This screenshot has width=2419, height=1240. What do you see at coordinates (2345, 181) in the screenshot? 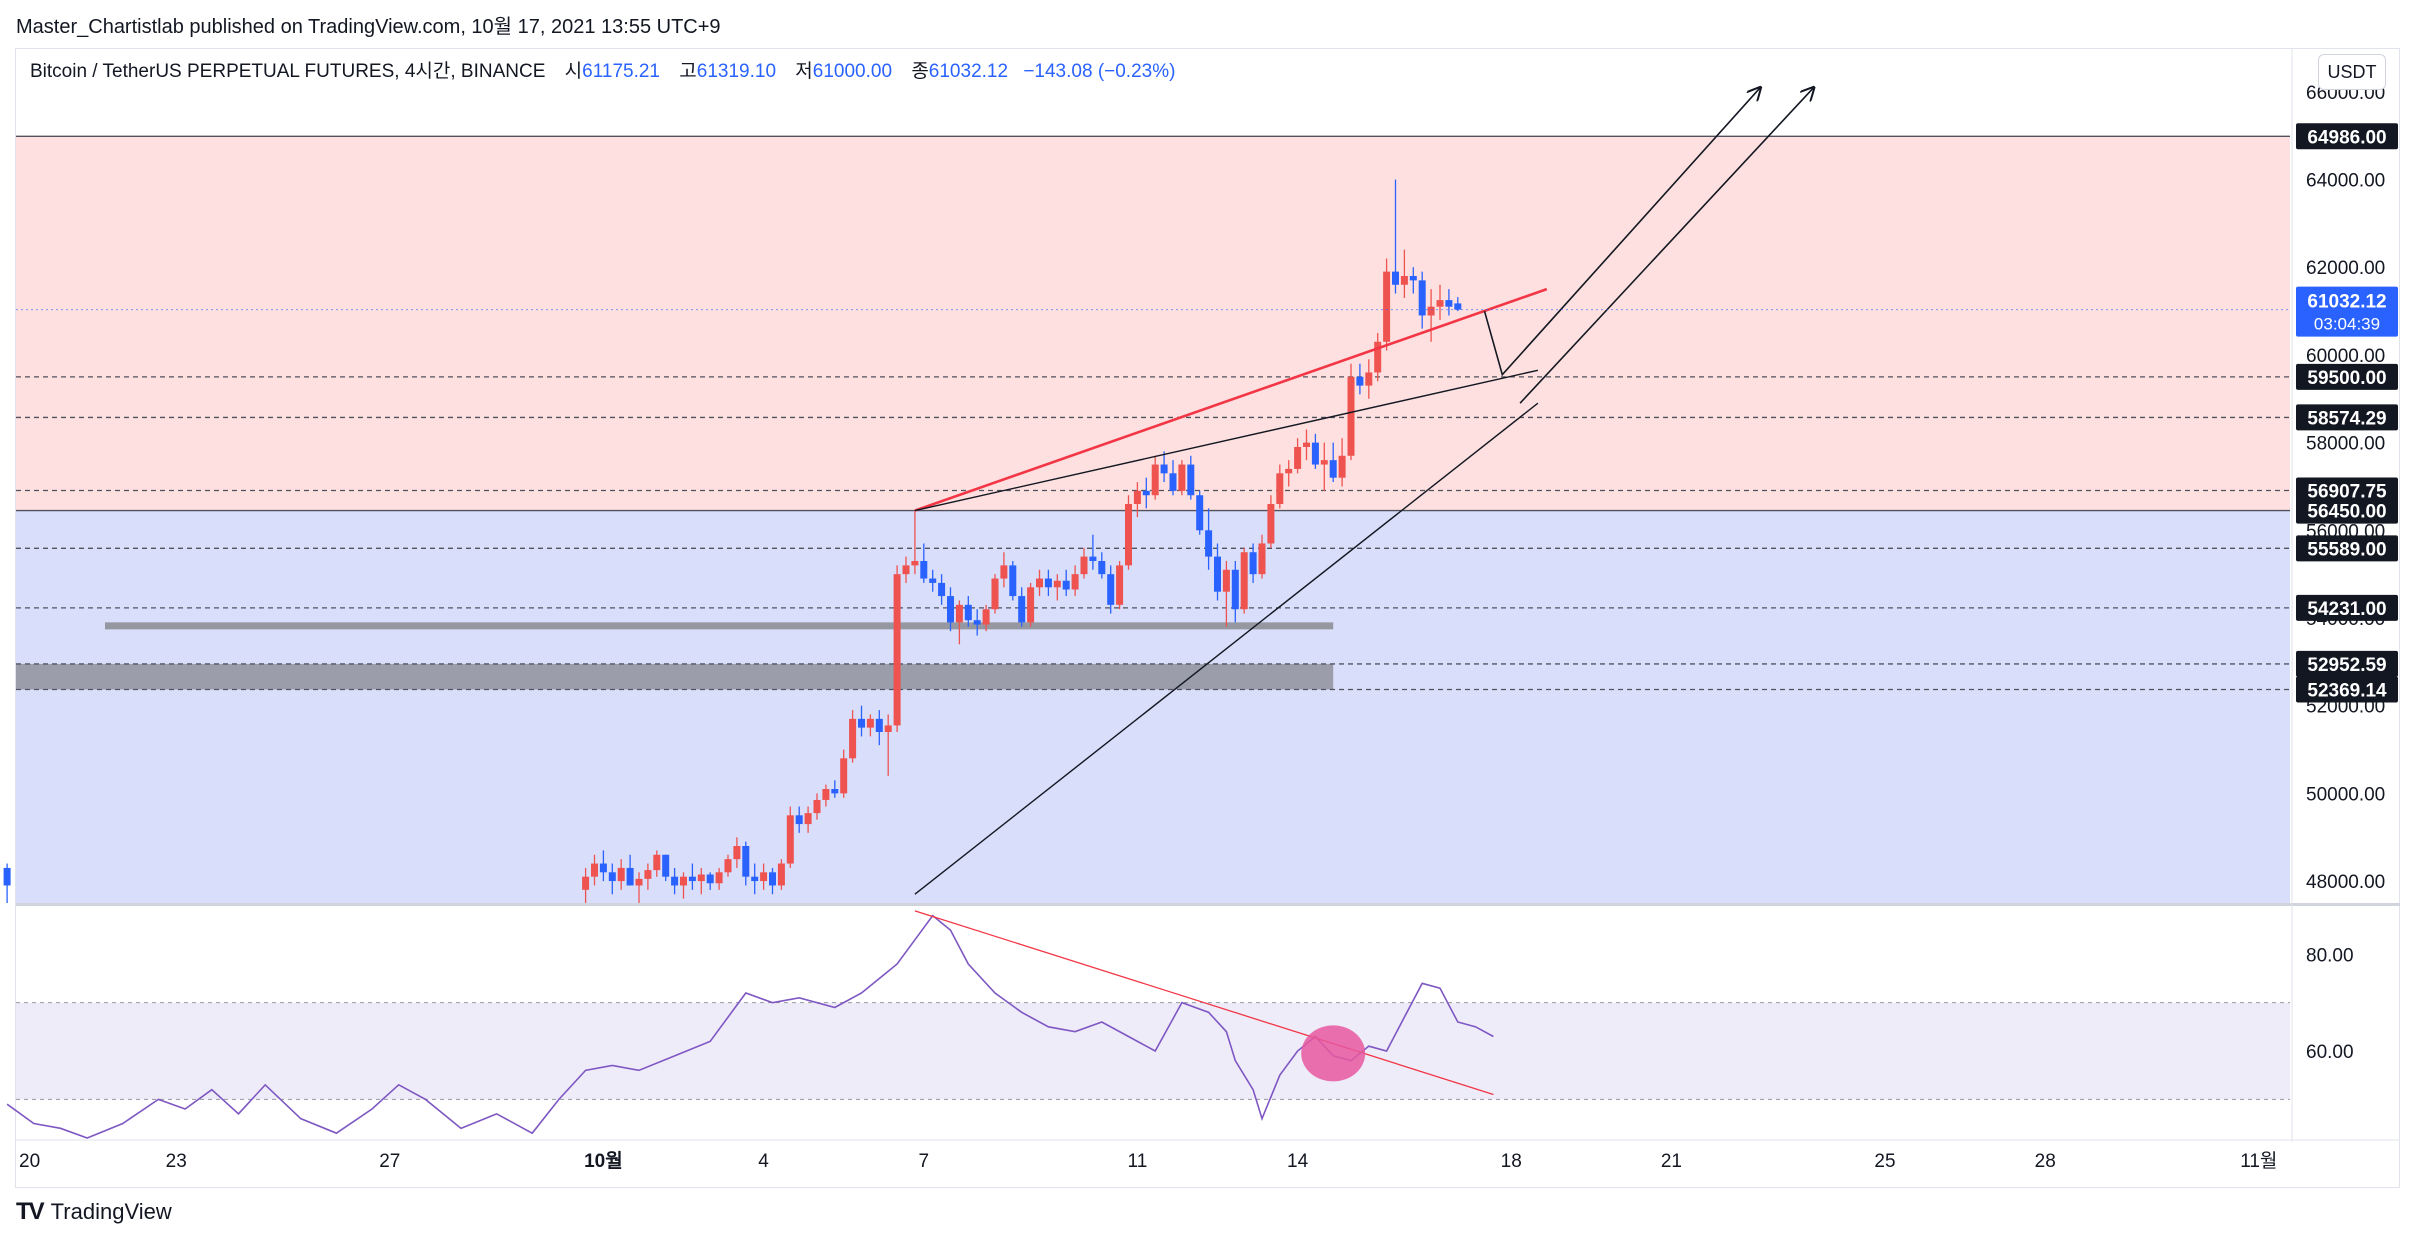
I see `price-tick-label: 64000.00` at bounding box center [2345, 181].